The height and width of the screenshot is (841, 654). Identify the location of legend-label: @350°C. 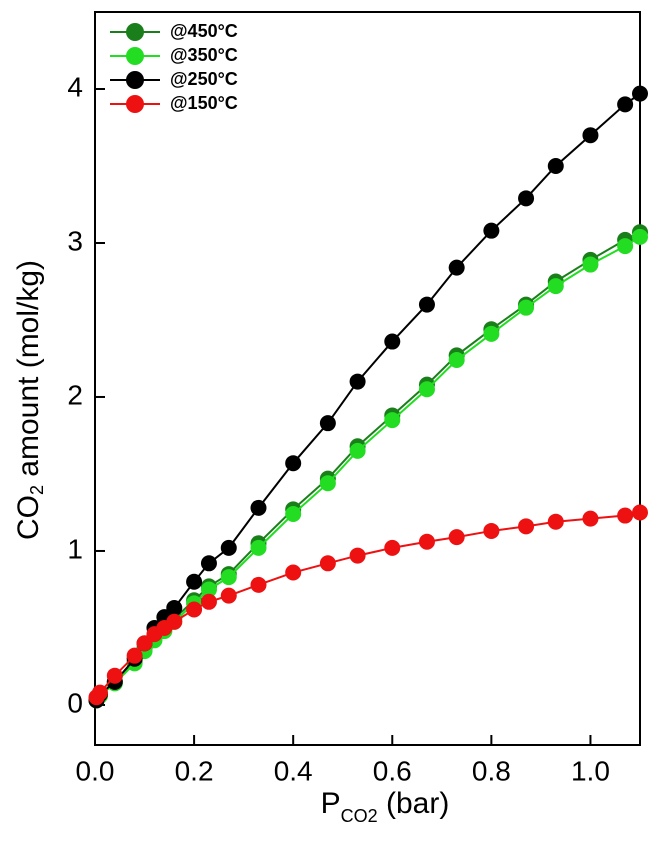
(204, 55).